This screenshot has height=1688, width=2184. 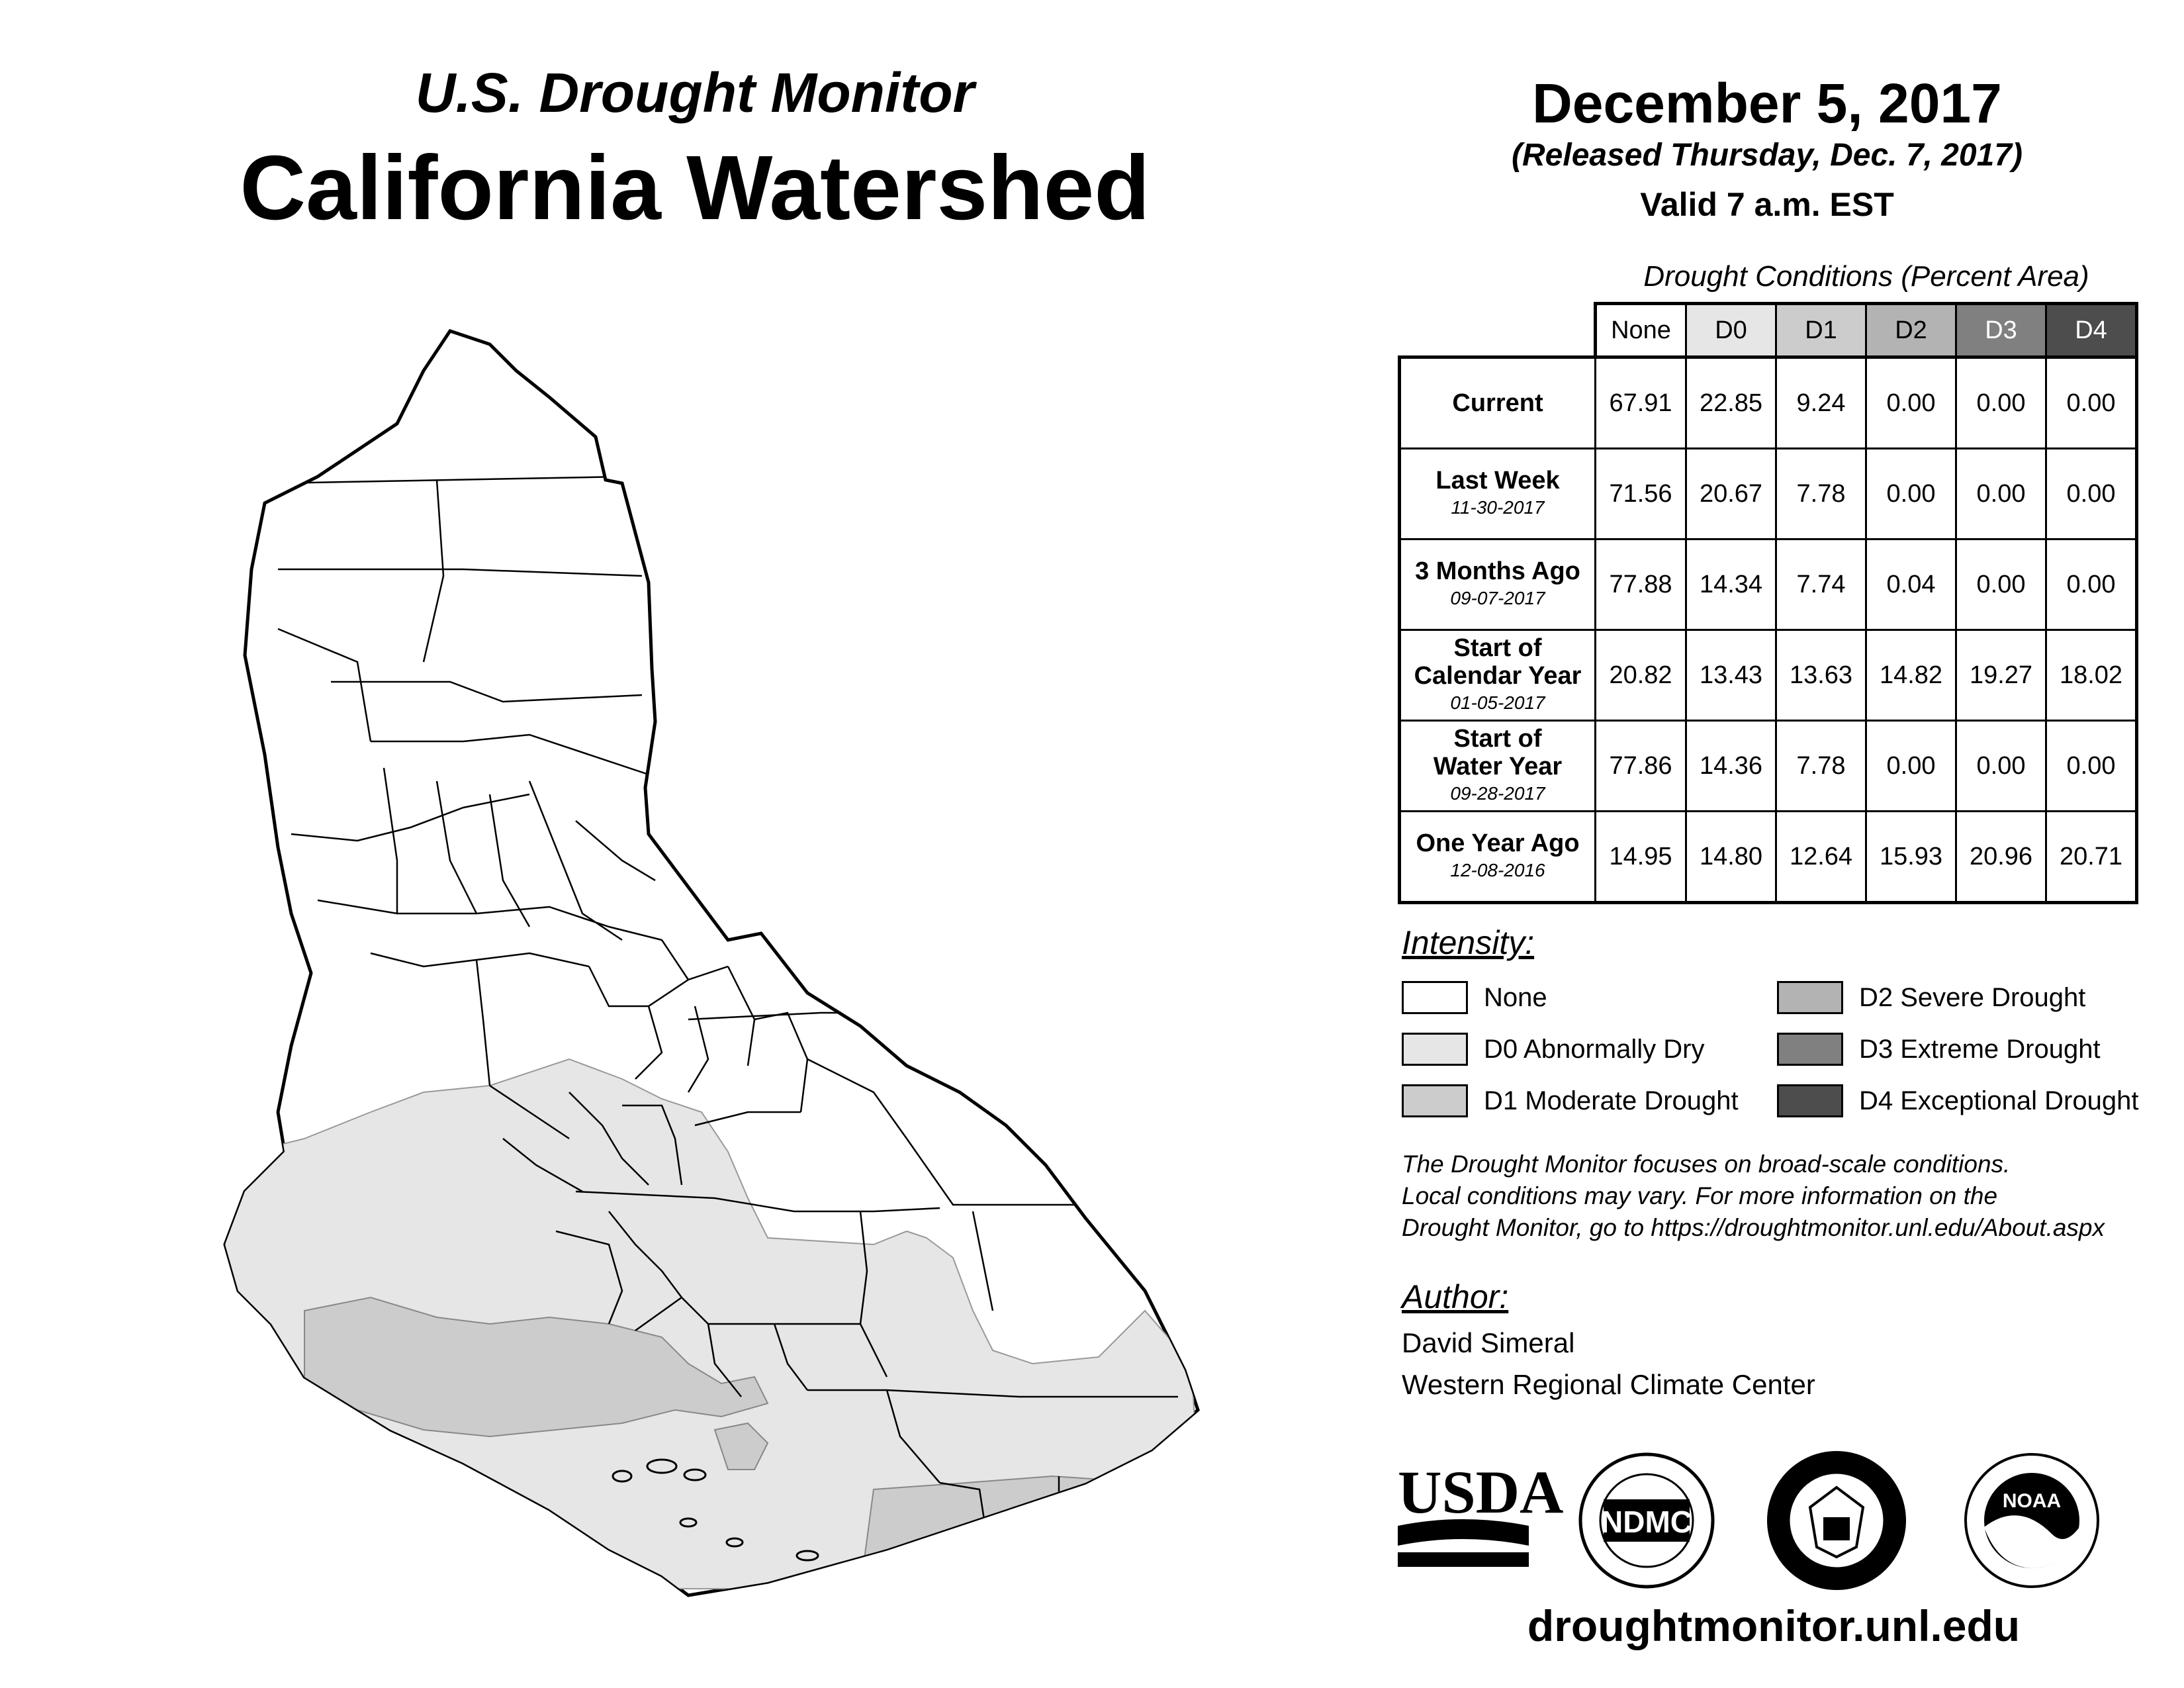 I want to click on cell-d2: 15.93, so click(x=1911, y=857).